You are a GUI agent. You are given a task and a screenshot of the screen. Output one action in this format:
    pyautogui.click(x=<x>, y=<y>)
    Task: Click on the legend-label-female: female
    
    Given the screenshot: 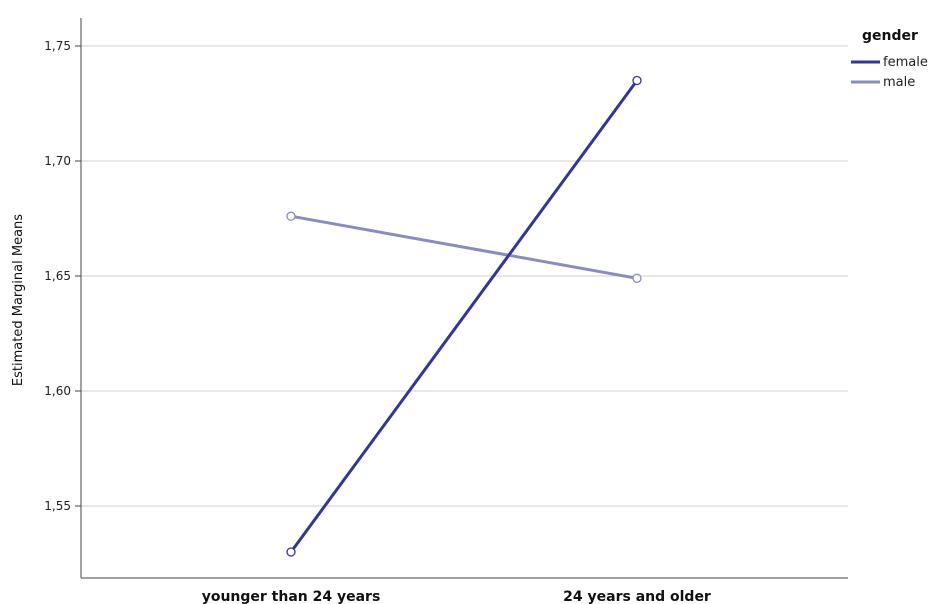 What is the action you would take?
    pyautogui.click(x=905, y=62)
    